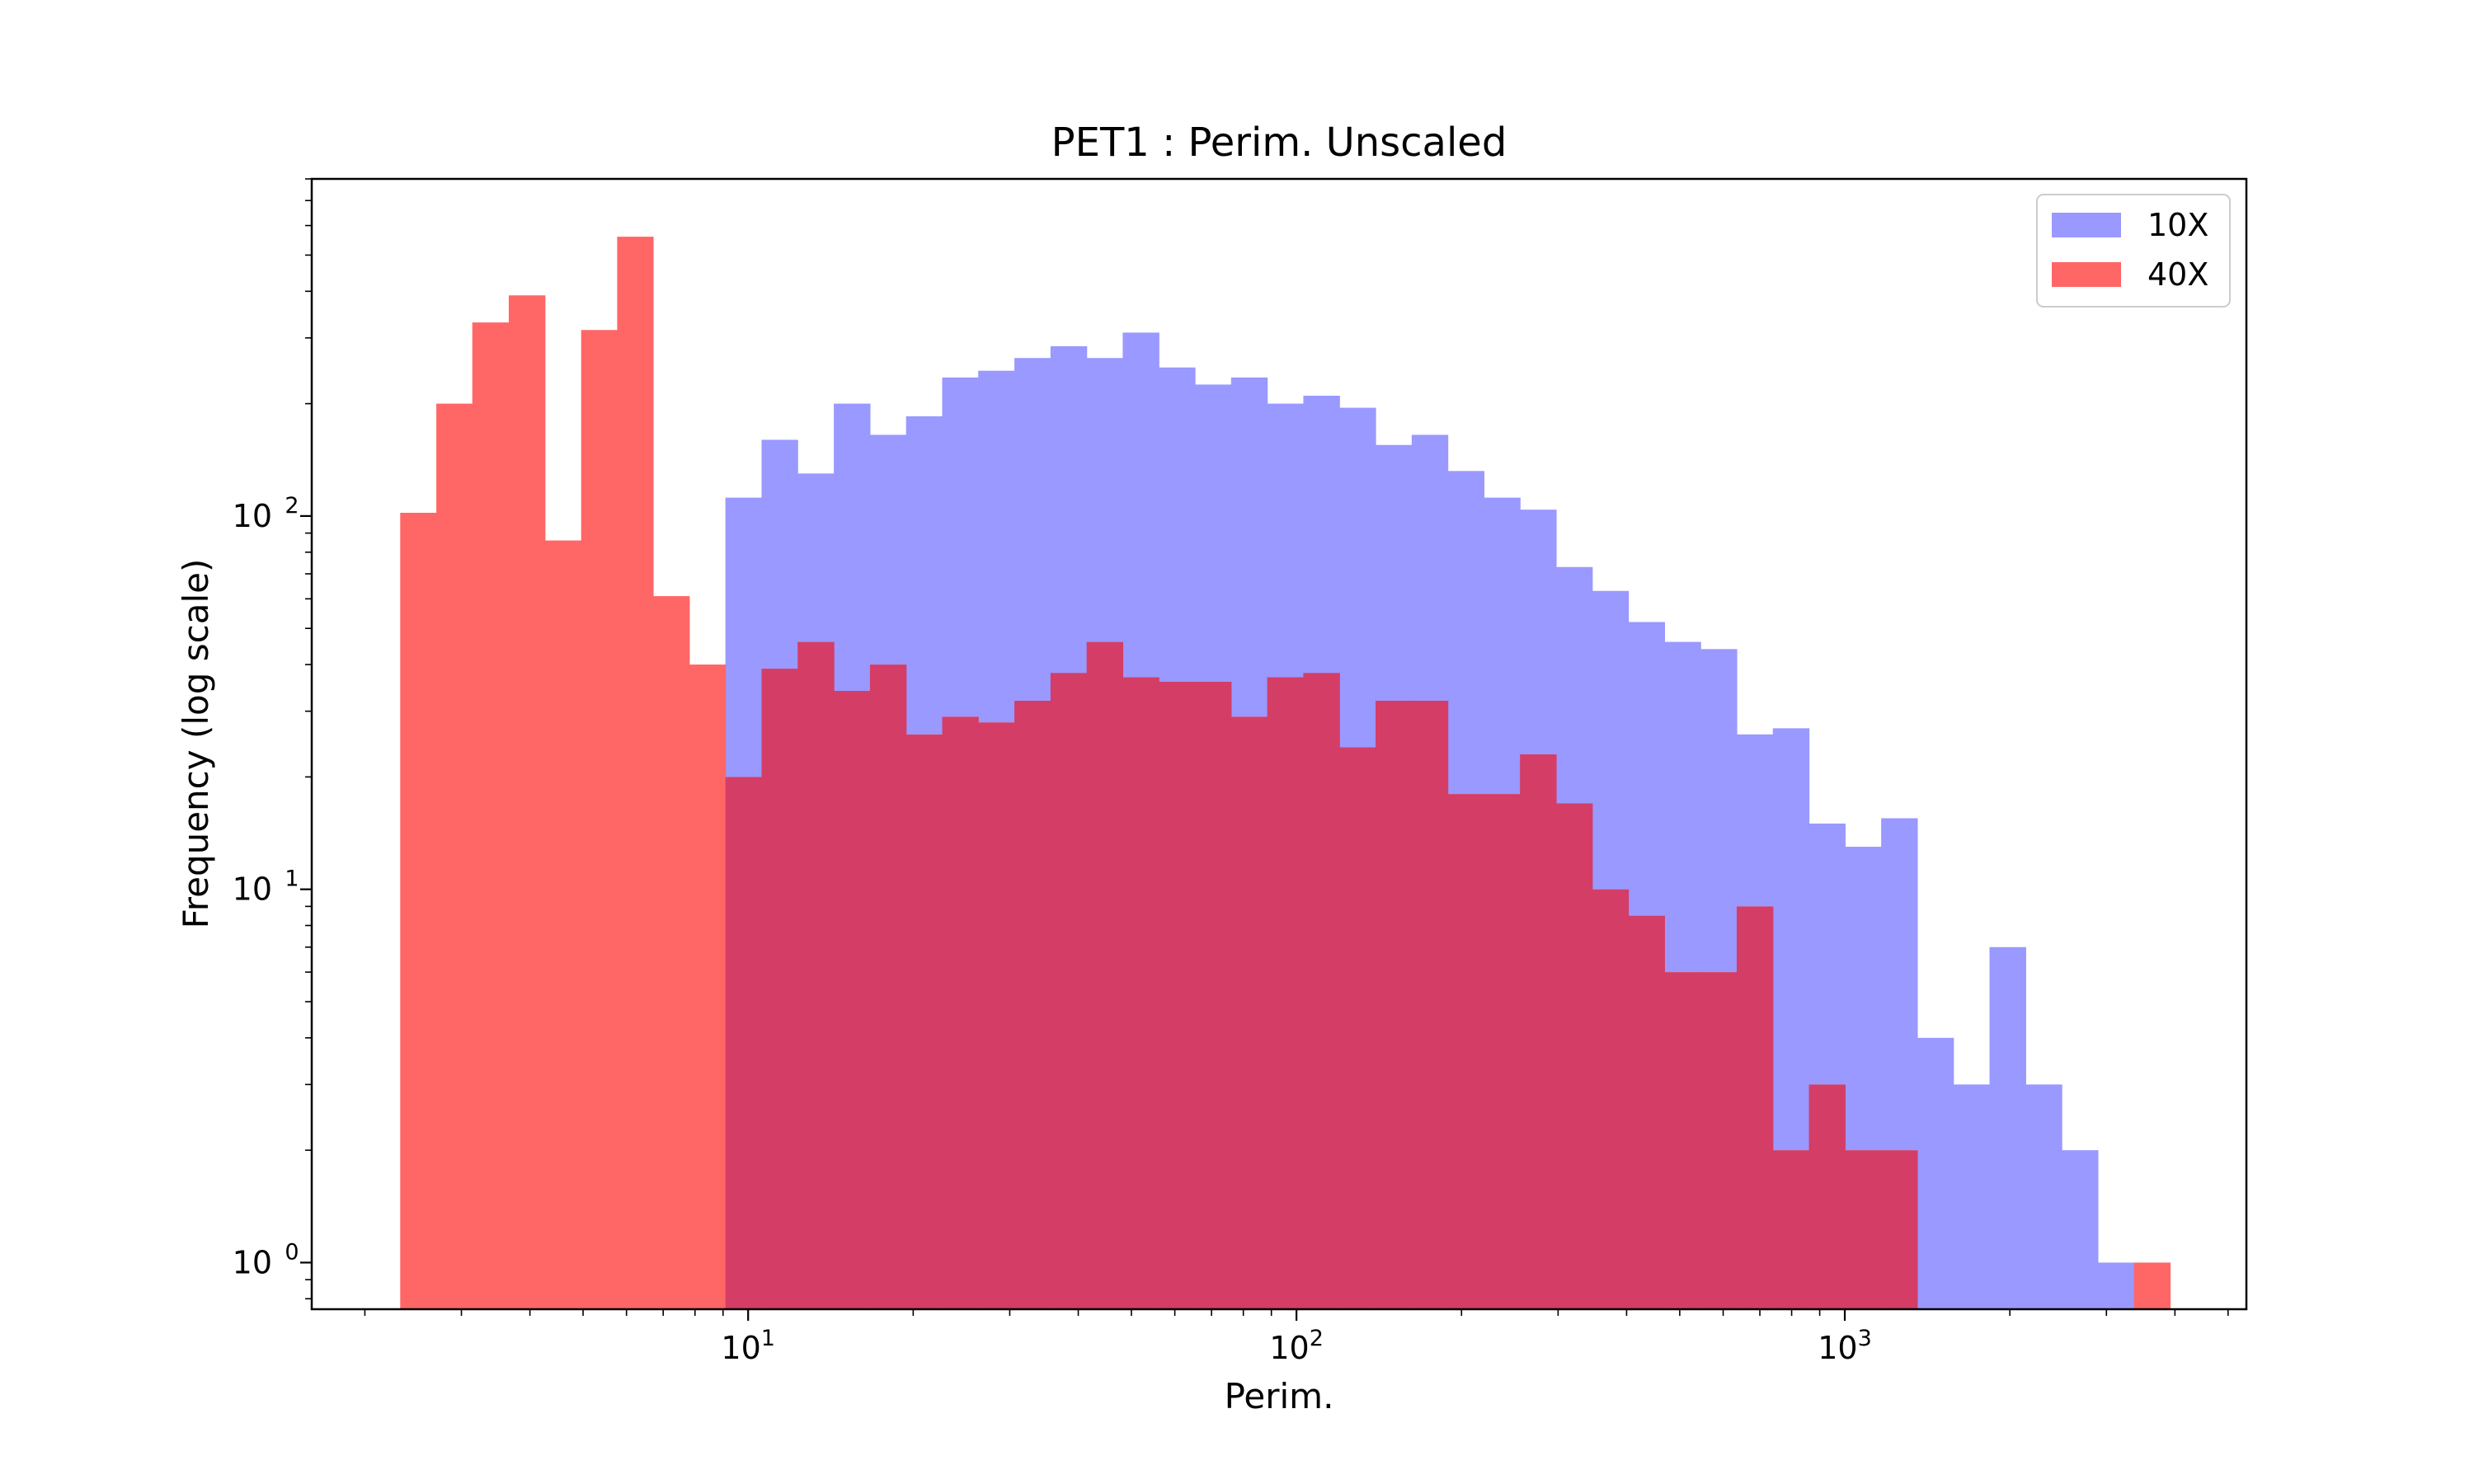 The height and width of the screenshot is (1484, 2474). Describe the element at coordinates (2177, 274) in the screenshot. I see `legend-label-40x: 40X` at that location.